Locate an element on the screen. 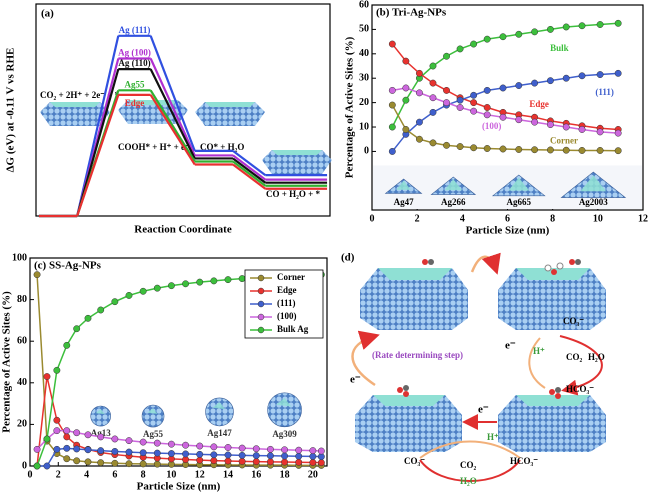  surface-top is located at coordinates (297, 152).